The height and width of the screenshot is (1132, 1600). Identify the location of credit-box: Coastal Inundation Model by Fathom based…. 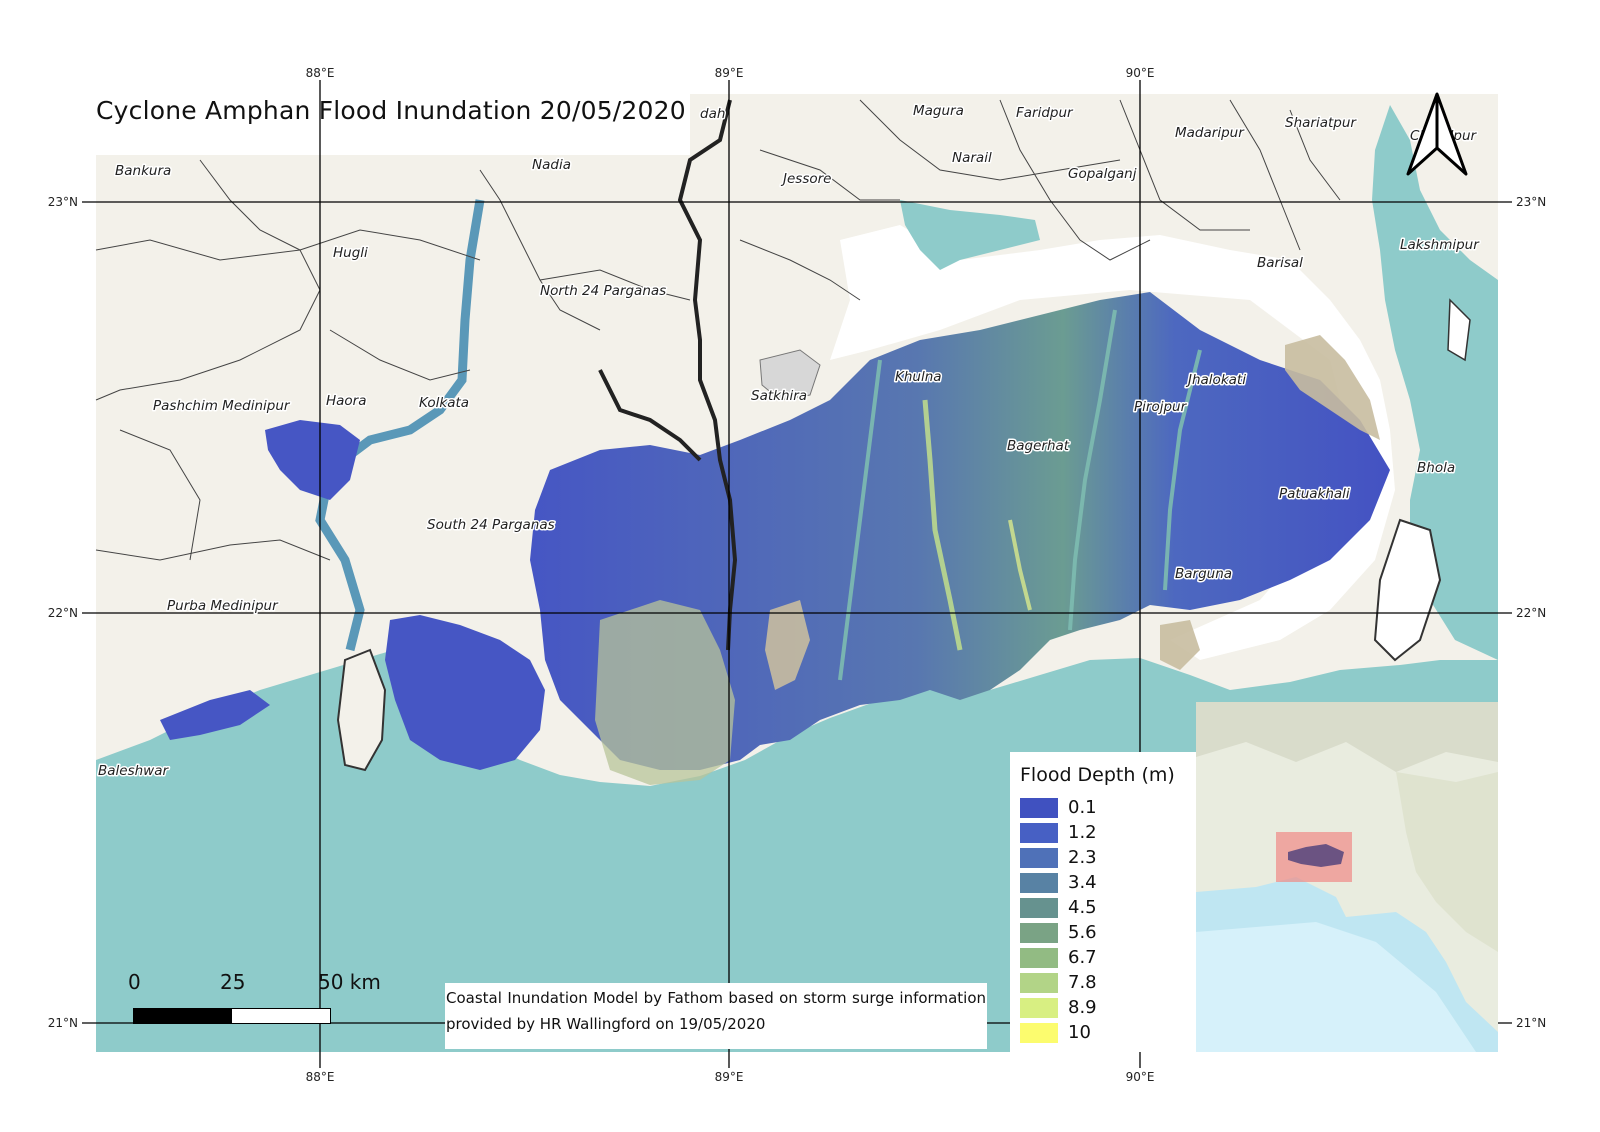
(716, 1016).